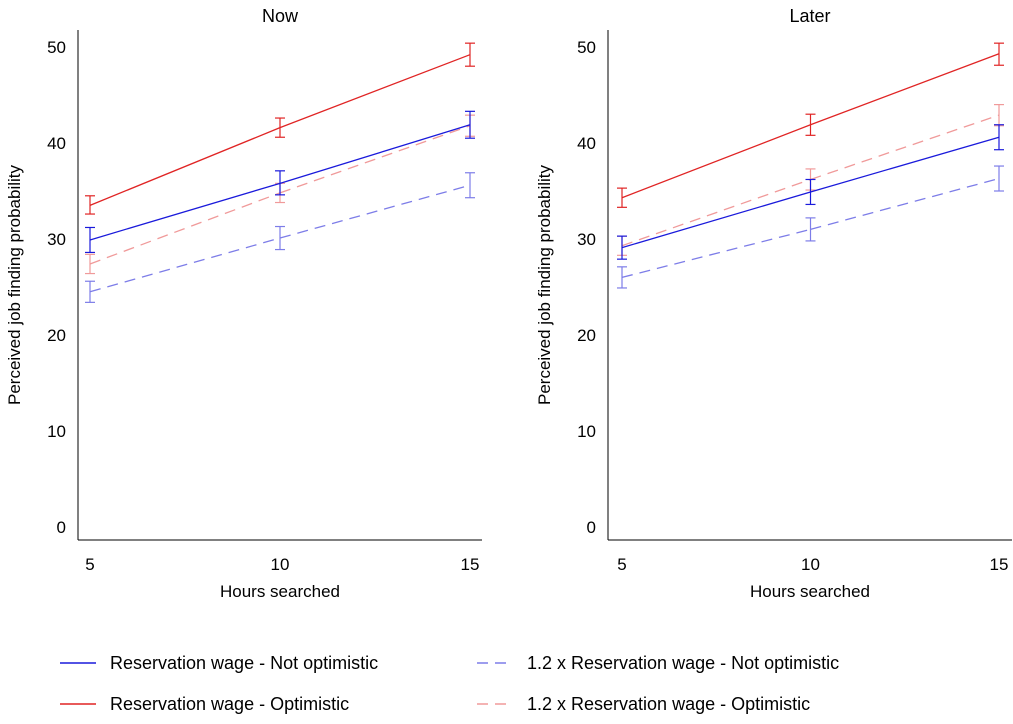 Image resolution: width=1013 pixels, height=724 pixels. Describe the element at coordinates (668, 704) in the screenshot. I see `legend-label: 1.2 x Reservation wage - Optimistic` at that location.